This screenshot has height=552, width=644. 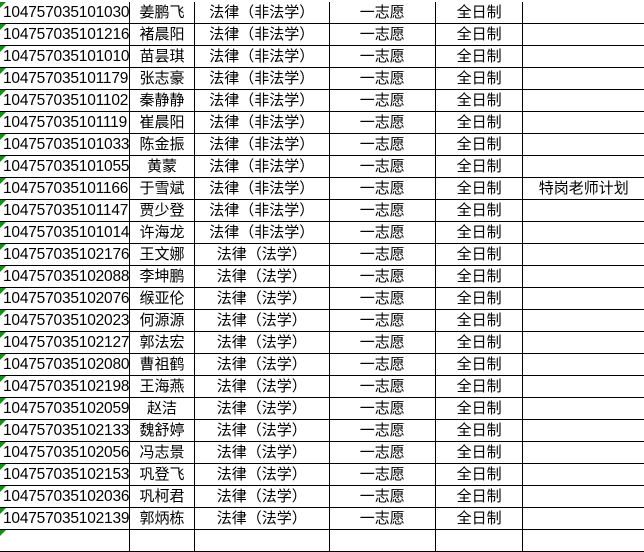 What do you see at coordinates (162, 386) in the screenshot?
I see `cell-name: 王海燕` at bounding box center [162, 386].